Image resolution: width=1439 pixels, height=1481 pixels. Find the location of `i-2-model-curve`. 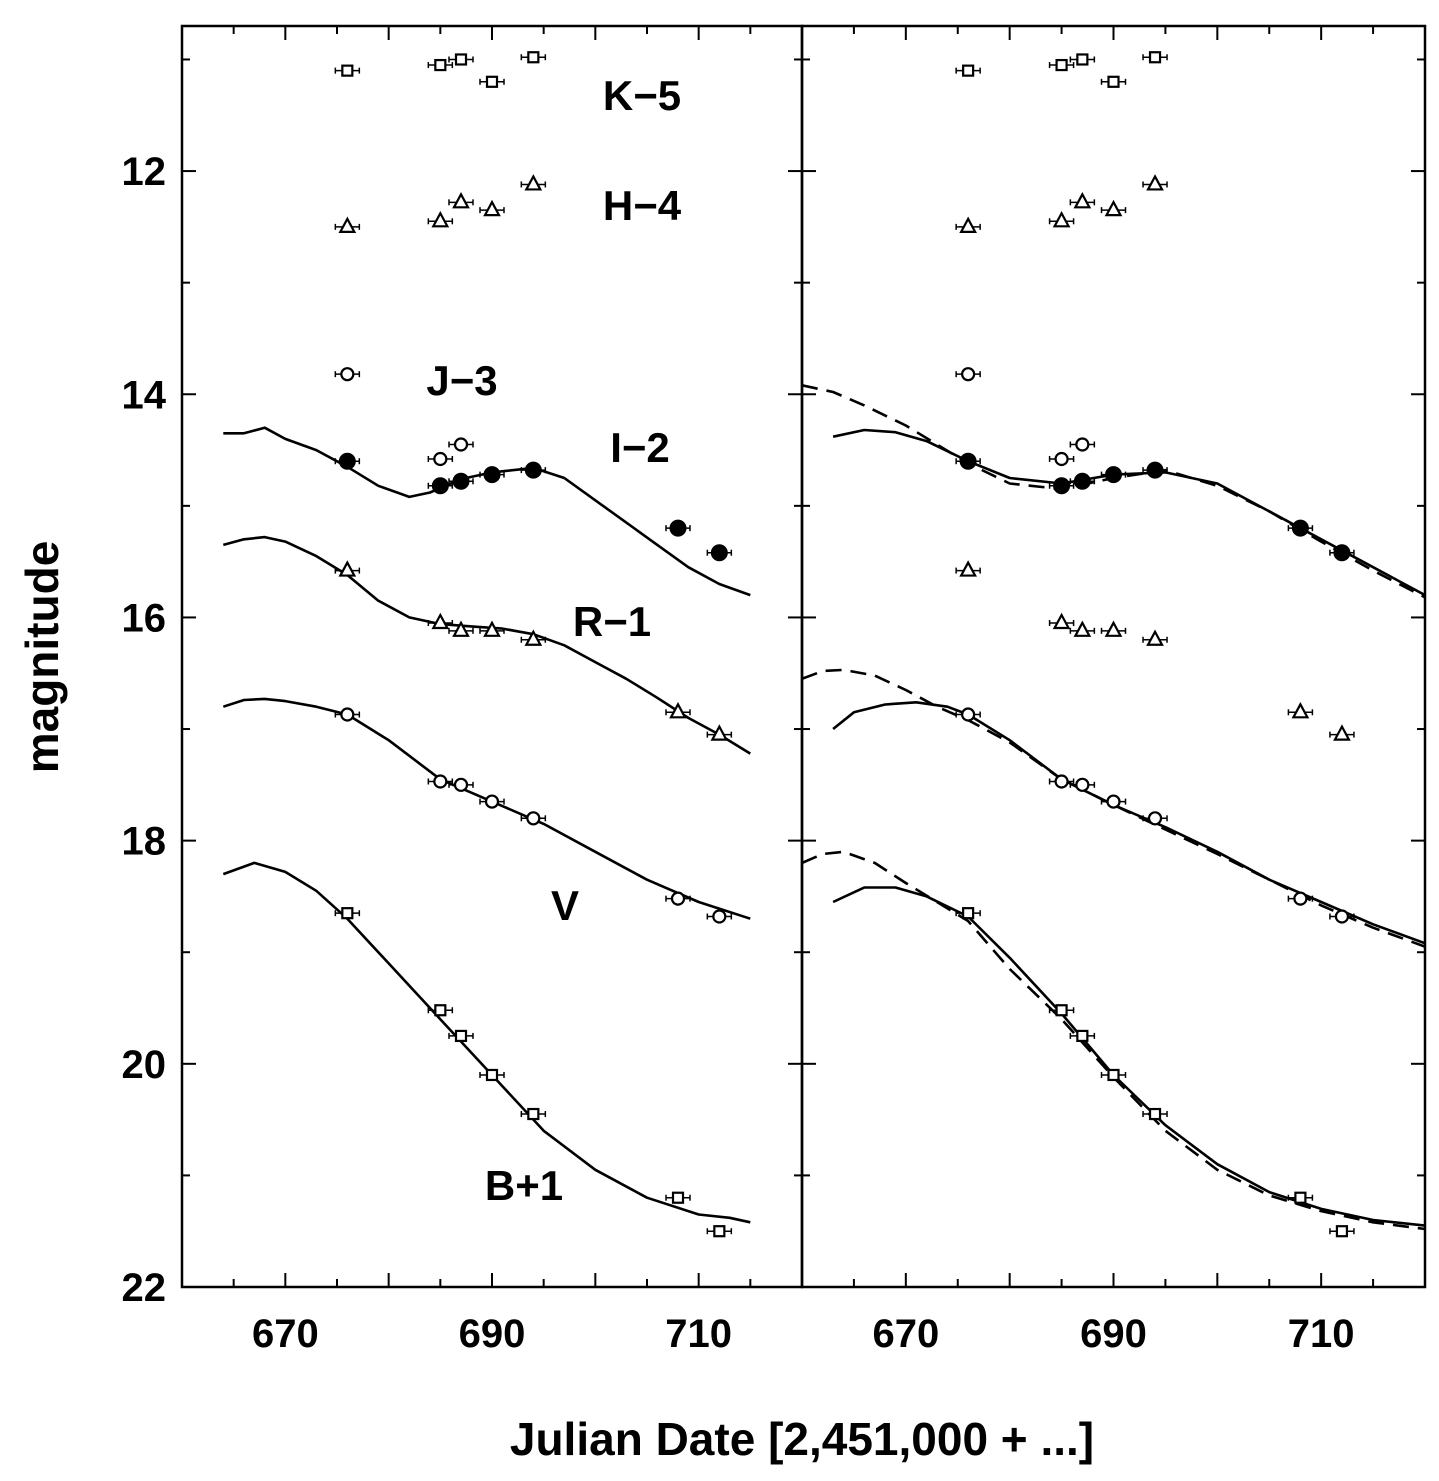

i-2-model-curve is located at coordinates (487, 511).